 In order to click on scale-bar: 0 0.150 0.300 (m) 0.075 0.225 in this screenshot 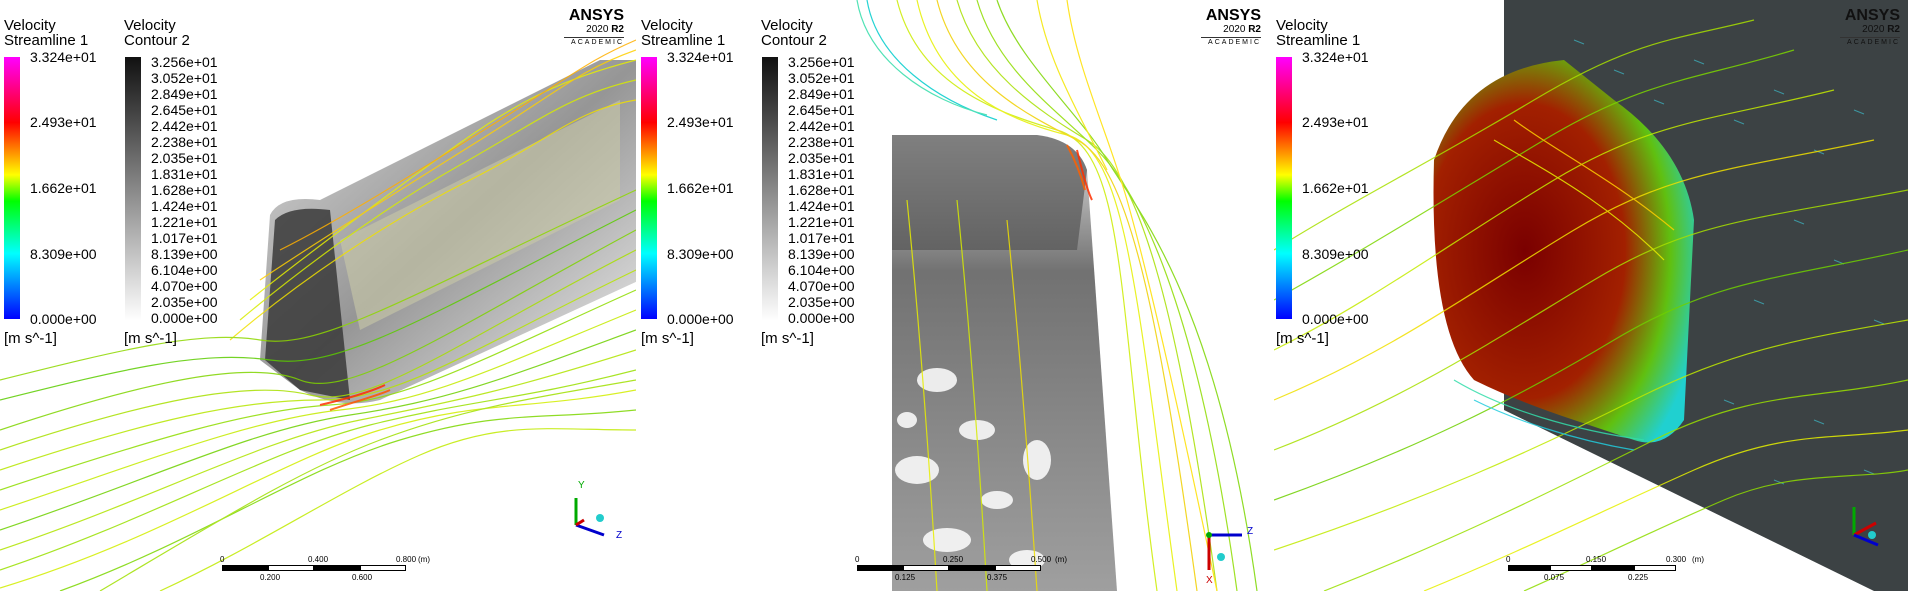, I will do `click(1621, 570)`.